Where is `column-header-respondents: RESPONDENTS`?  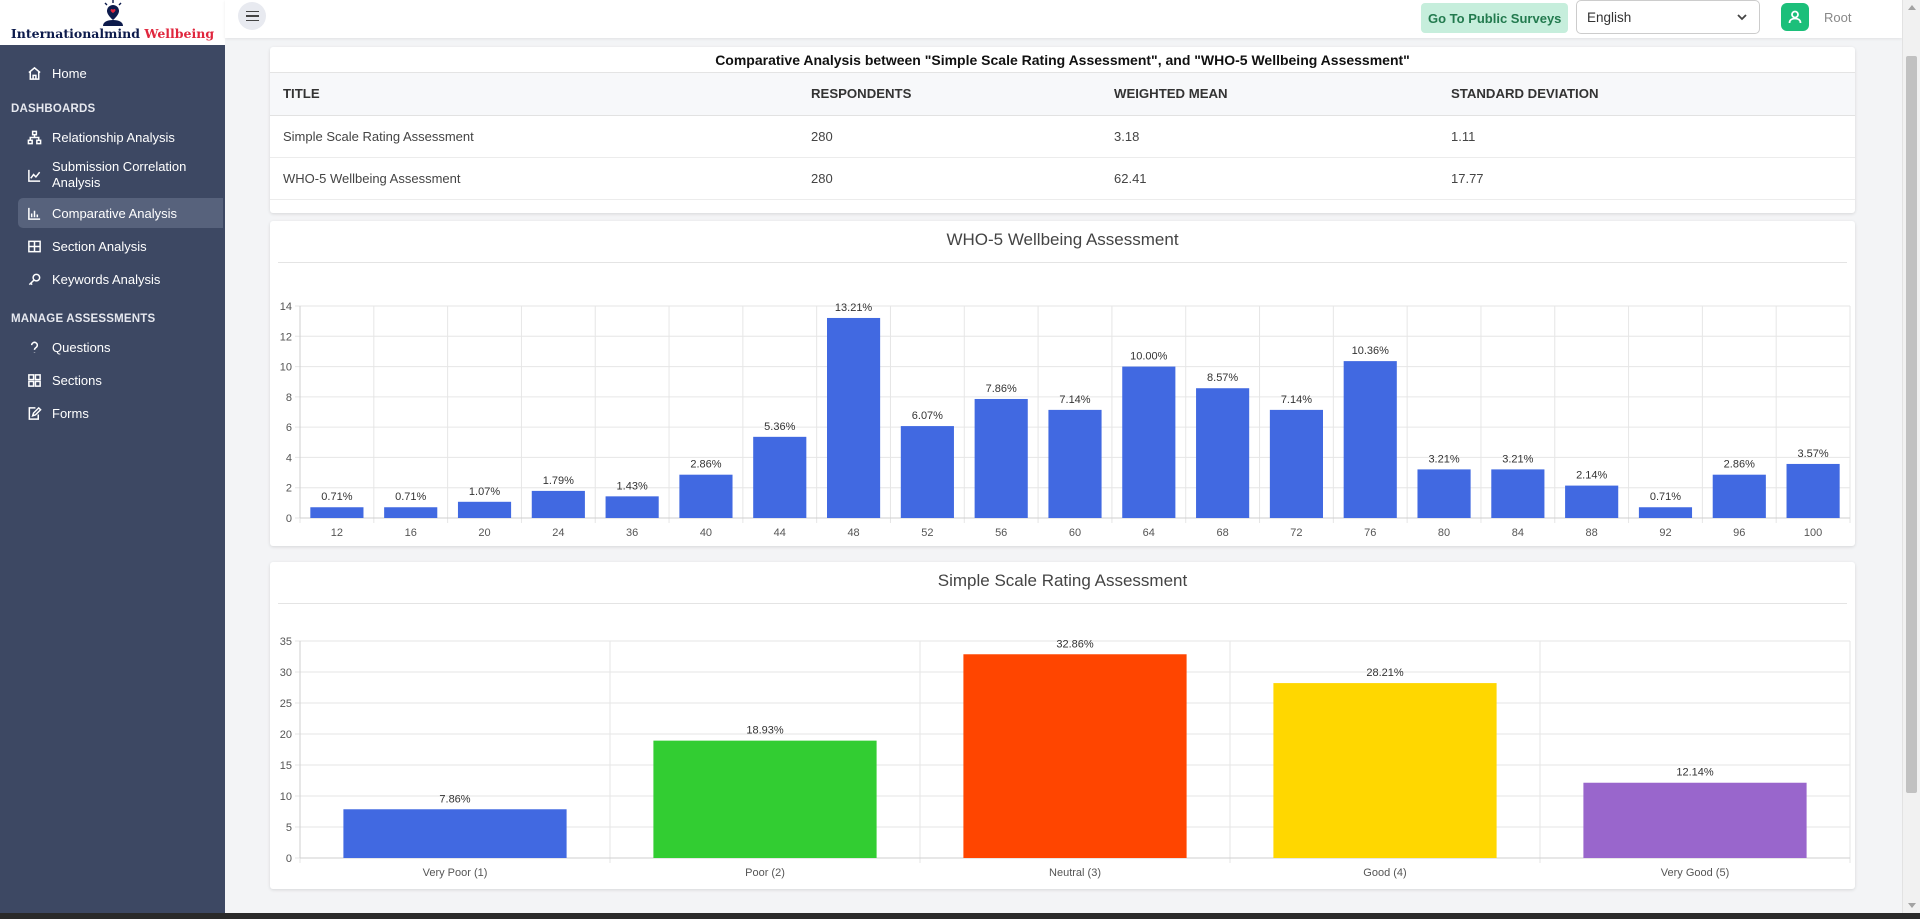
column-header-respondents: RESPONDENTS is located at coordinates (949, 94).